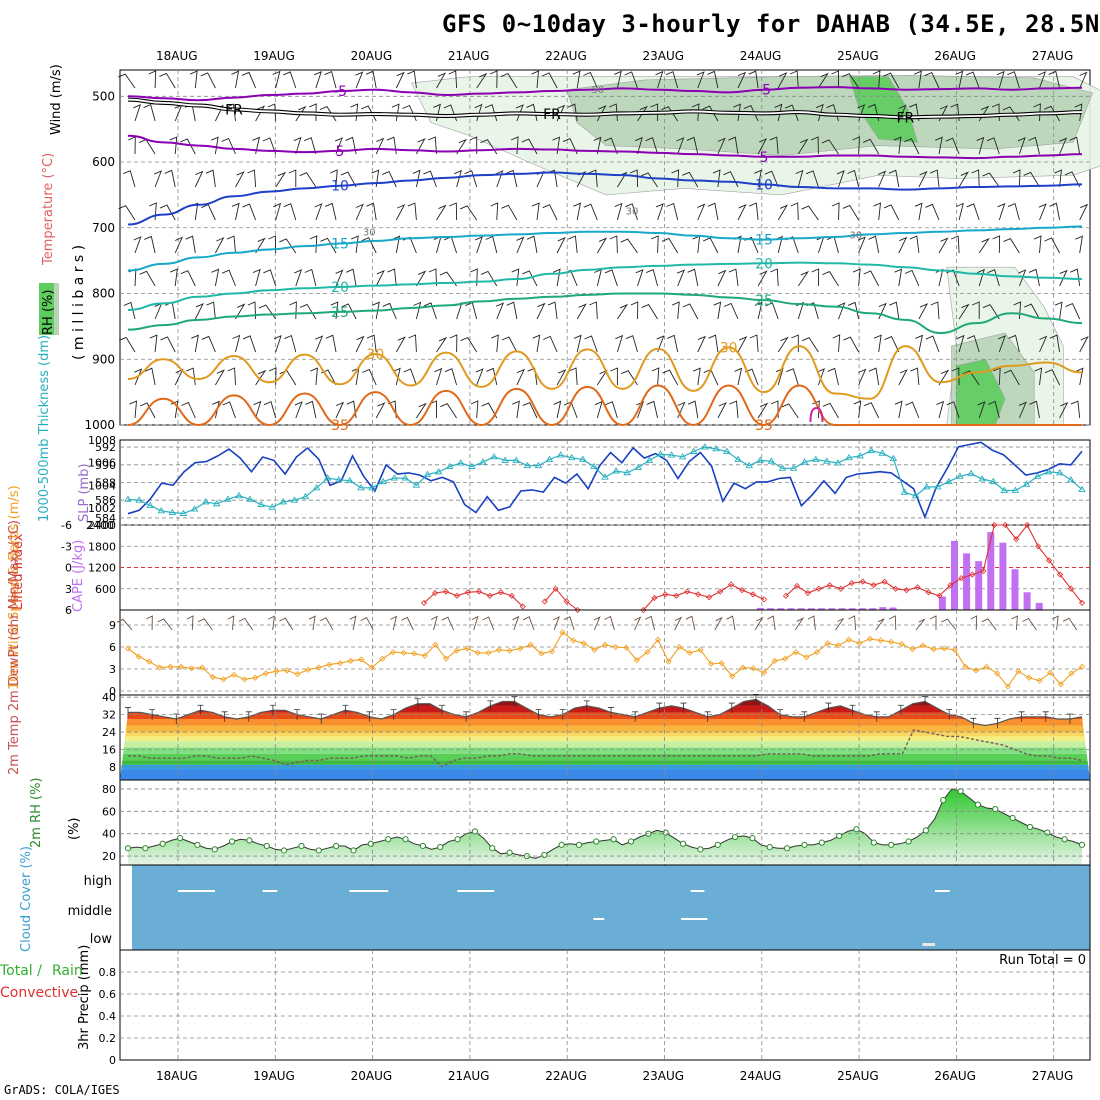  I want to click on li-tick: 6, so click(68, 610).